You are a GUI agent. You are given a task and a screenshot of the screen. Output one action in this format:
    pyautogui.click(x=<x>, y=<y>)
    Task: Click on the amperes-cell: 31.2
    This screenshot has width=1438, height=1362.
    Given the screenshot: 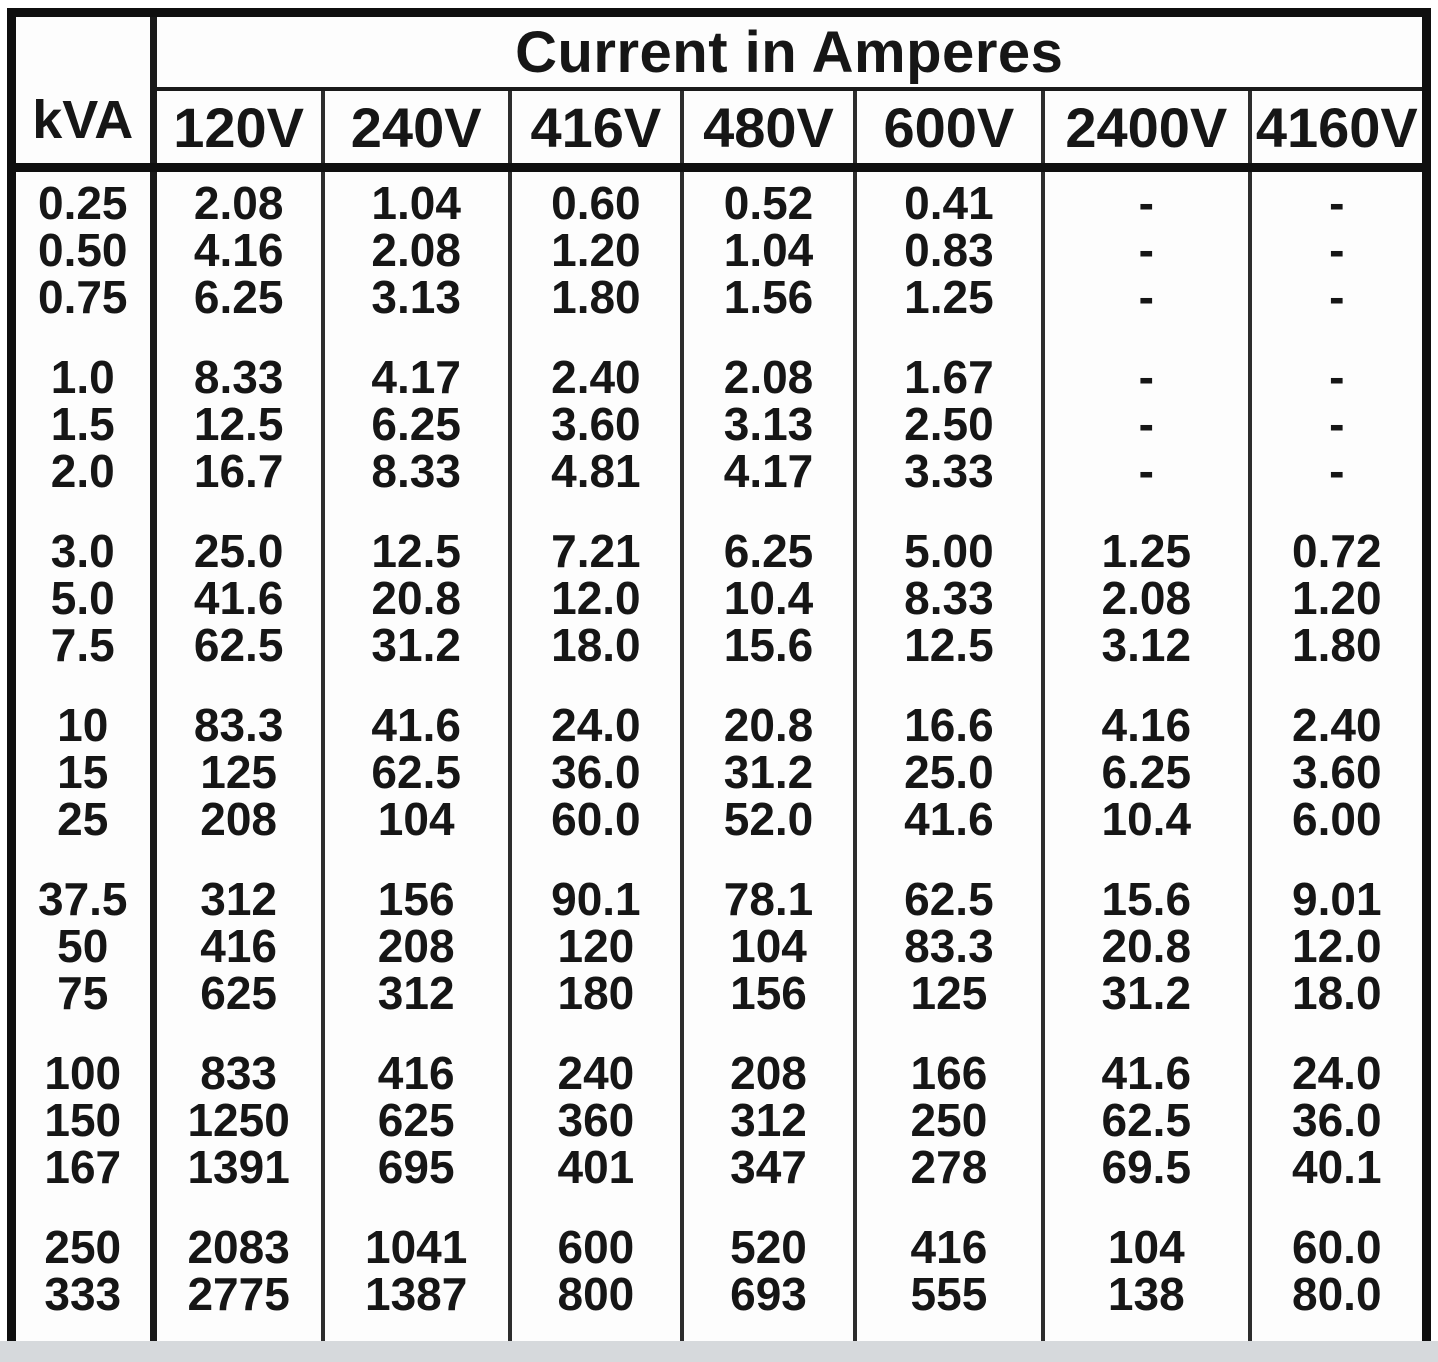 What is the action you would take?
    pyautogui.click(x=417, y=645)
    